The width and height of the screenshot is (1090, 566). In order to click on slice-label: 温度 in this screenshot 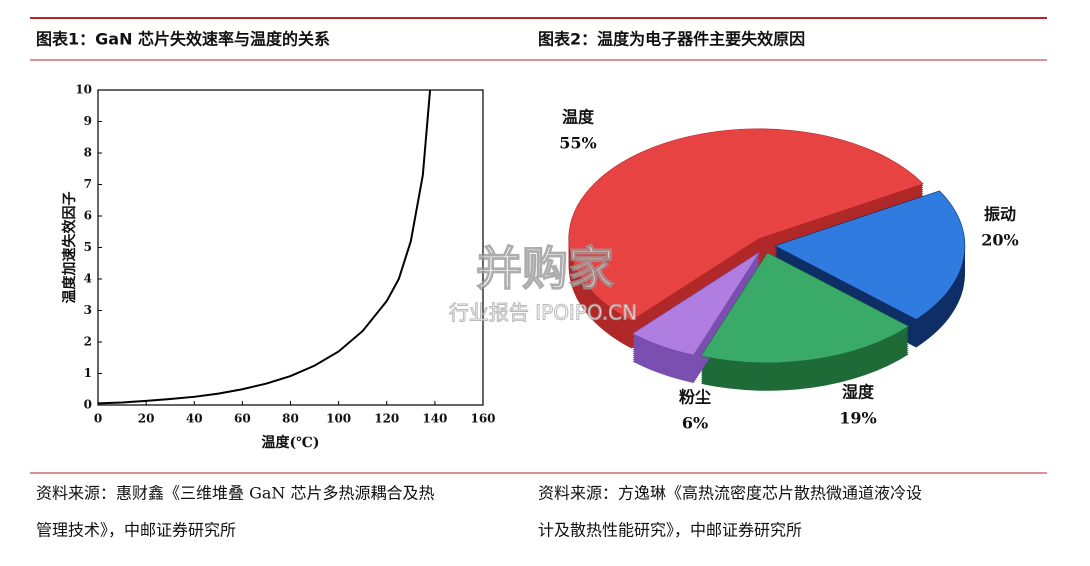, I will do `click(578, 117)`.